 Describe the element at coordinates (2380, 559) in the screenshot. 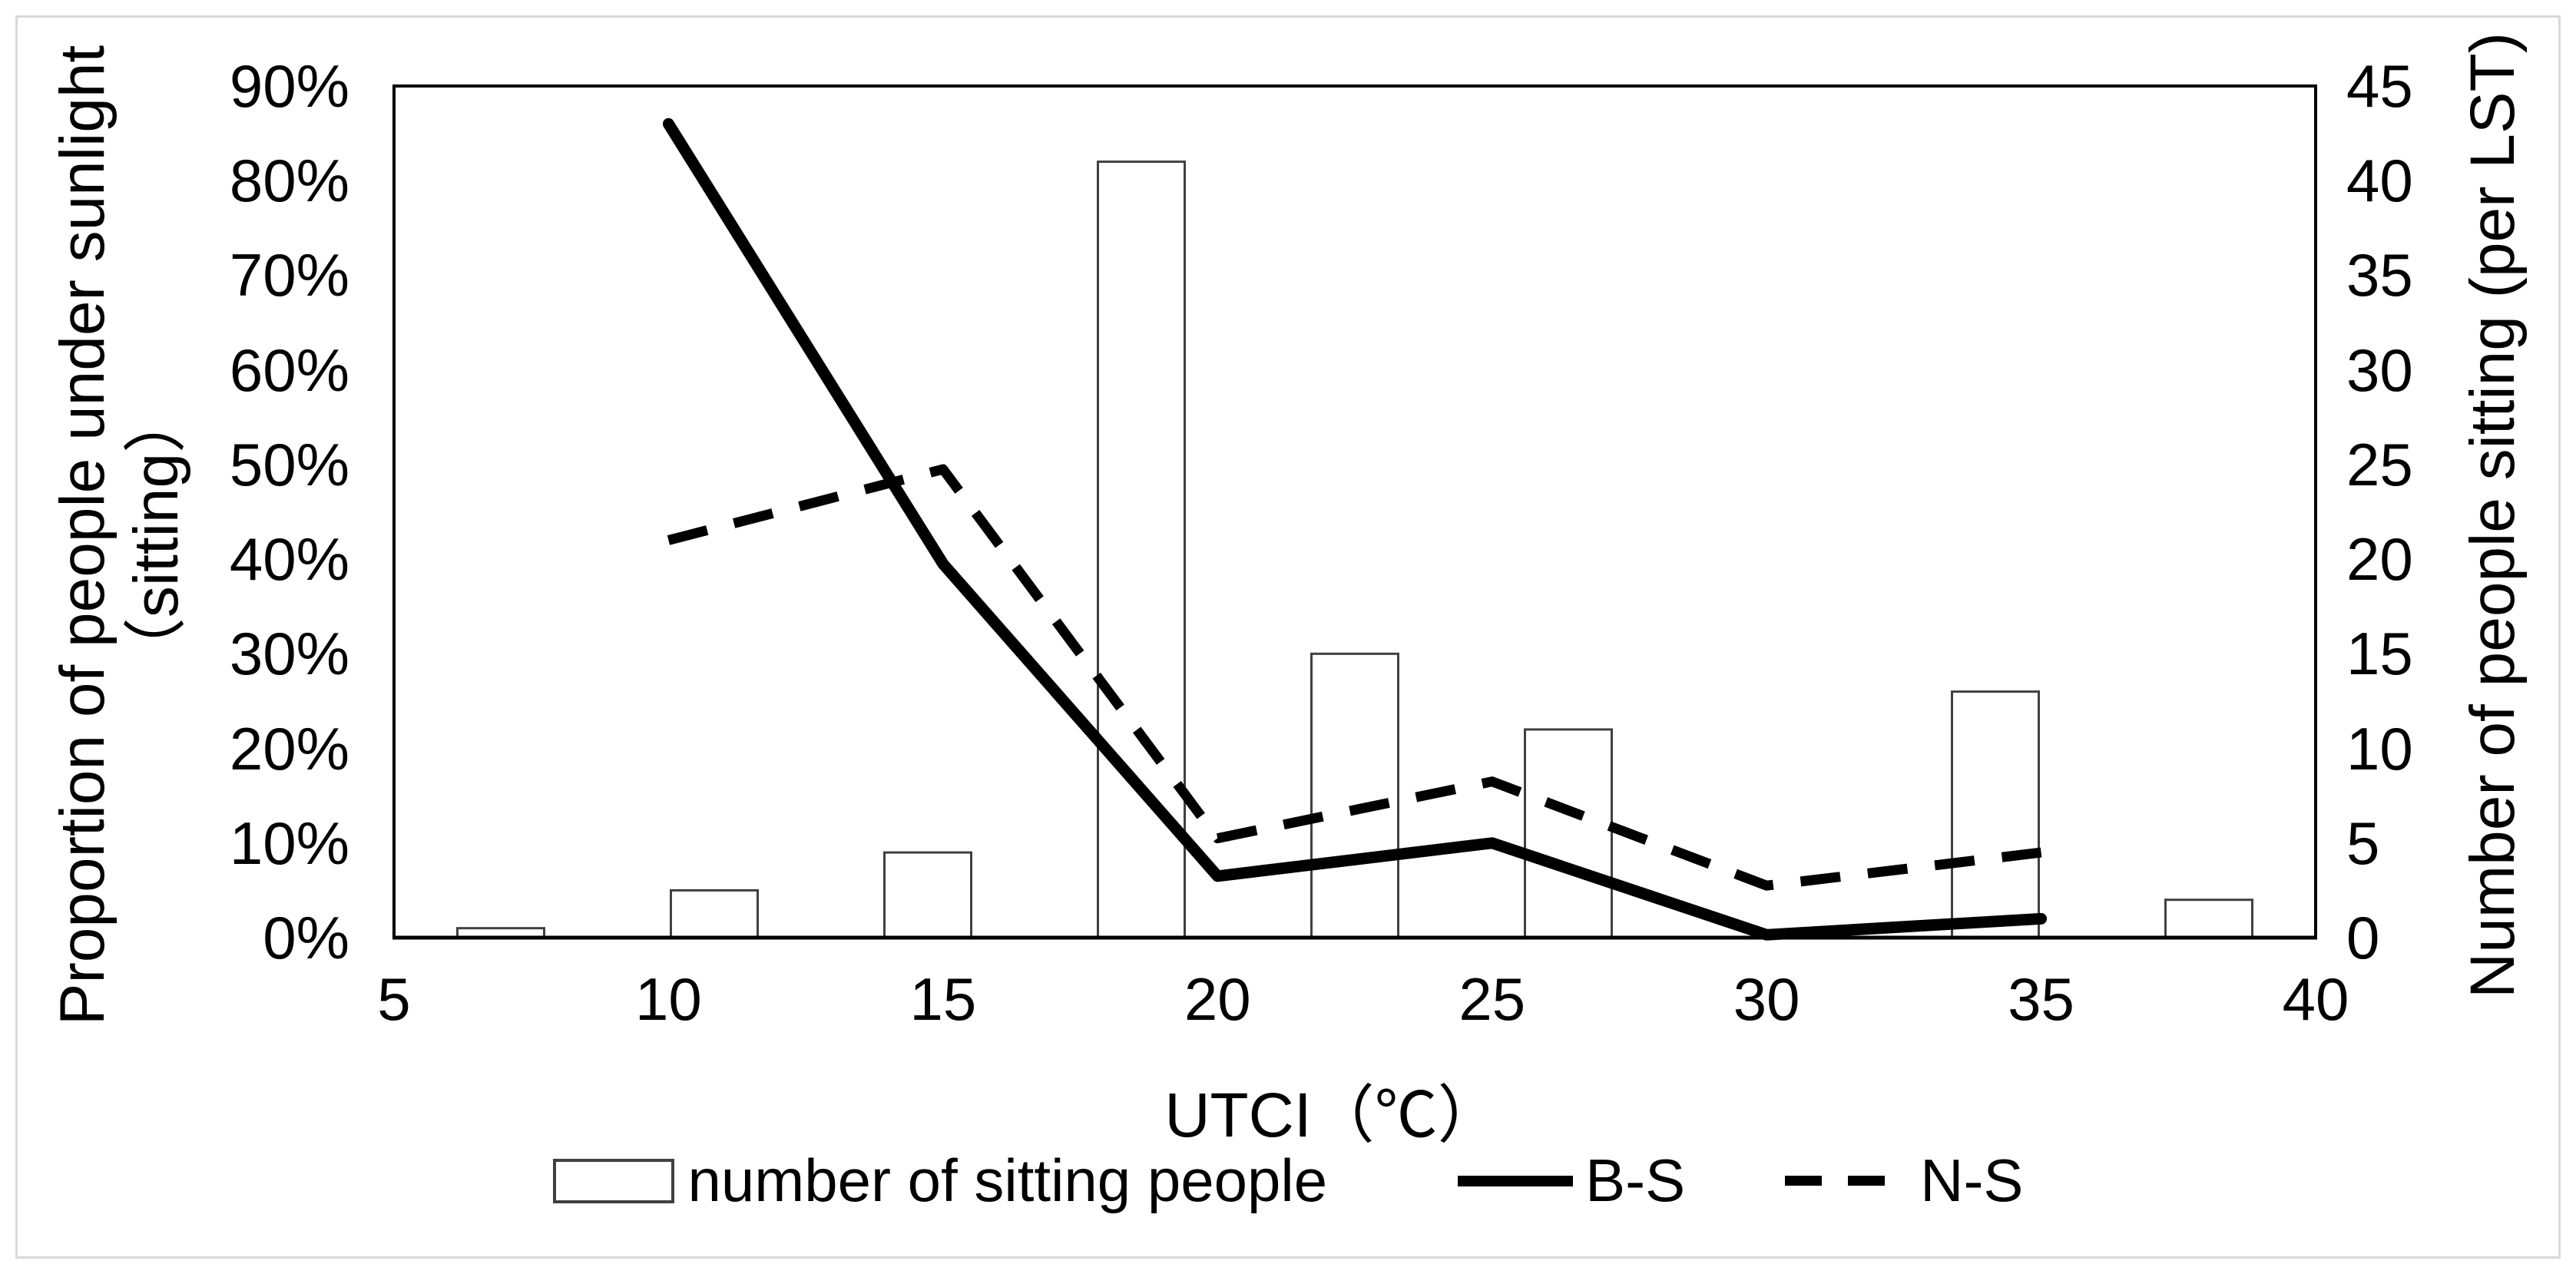

I see `y-right-tick-label: 20` at that location.